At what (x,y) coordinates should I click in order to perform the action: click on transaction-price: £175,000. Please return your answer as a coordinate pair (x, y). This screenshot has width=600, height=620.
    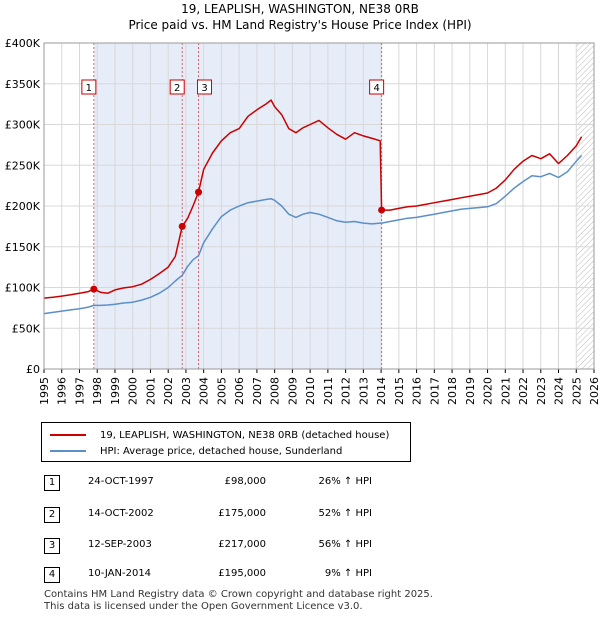
    Looking at the image, I should click on (242, 513).